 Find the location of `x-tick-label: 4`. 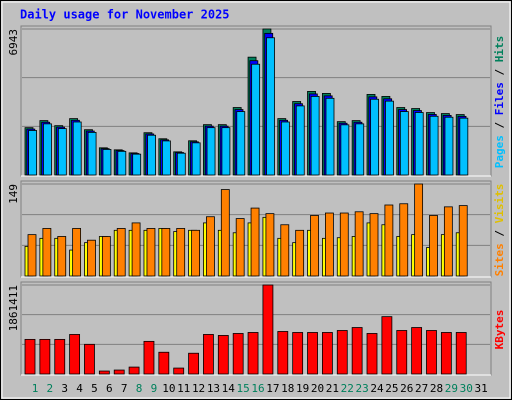

x-tick-label: 4 is located at coordinates (79, 388).